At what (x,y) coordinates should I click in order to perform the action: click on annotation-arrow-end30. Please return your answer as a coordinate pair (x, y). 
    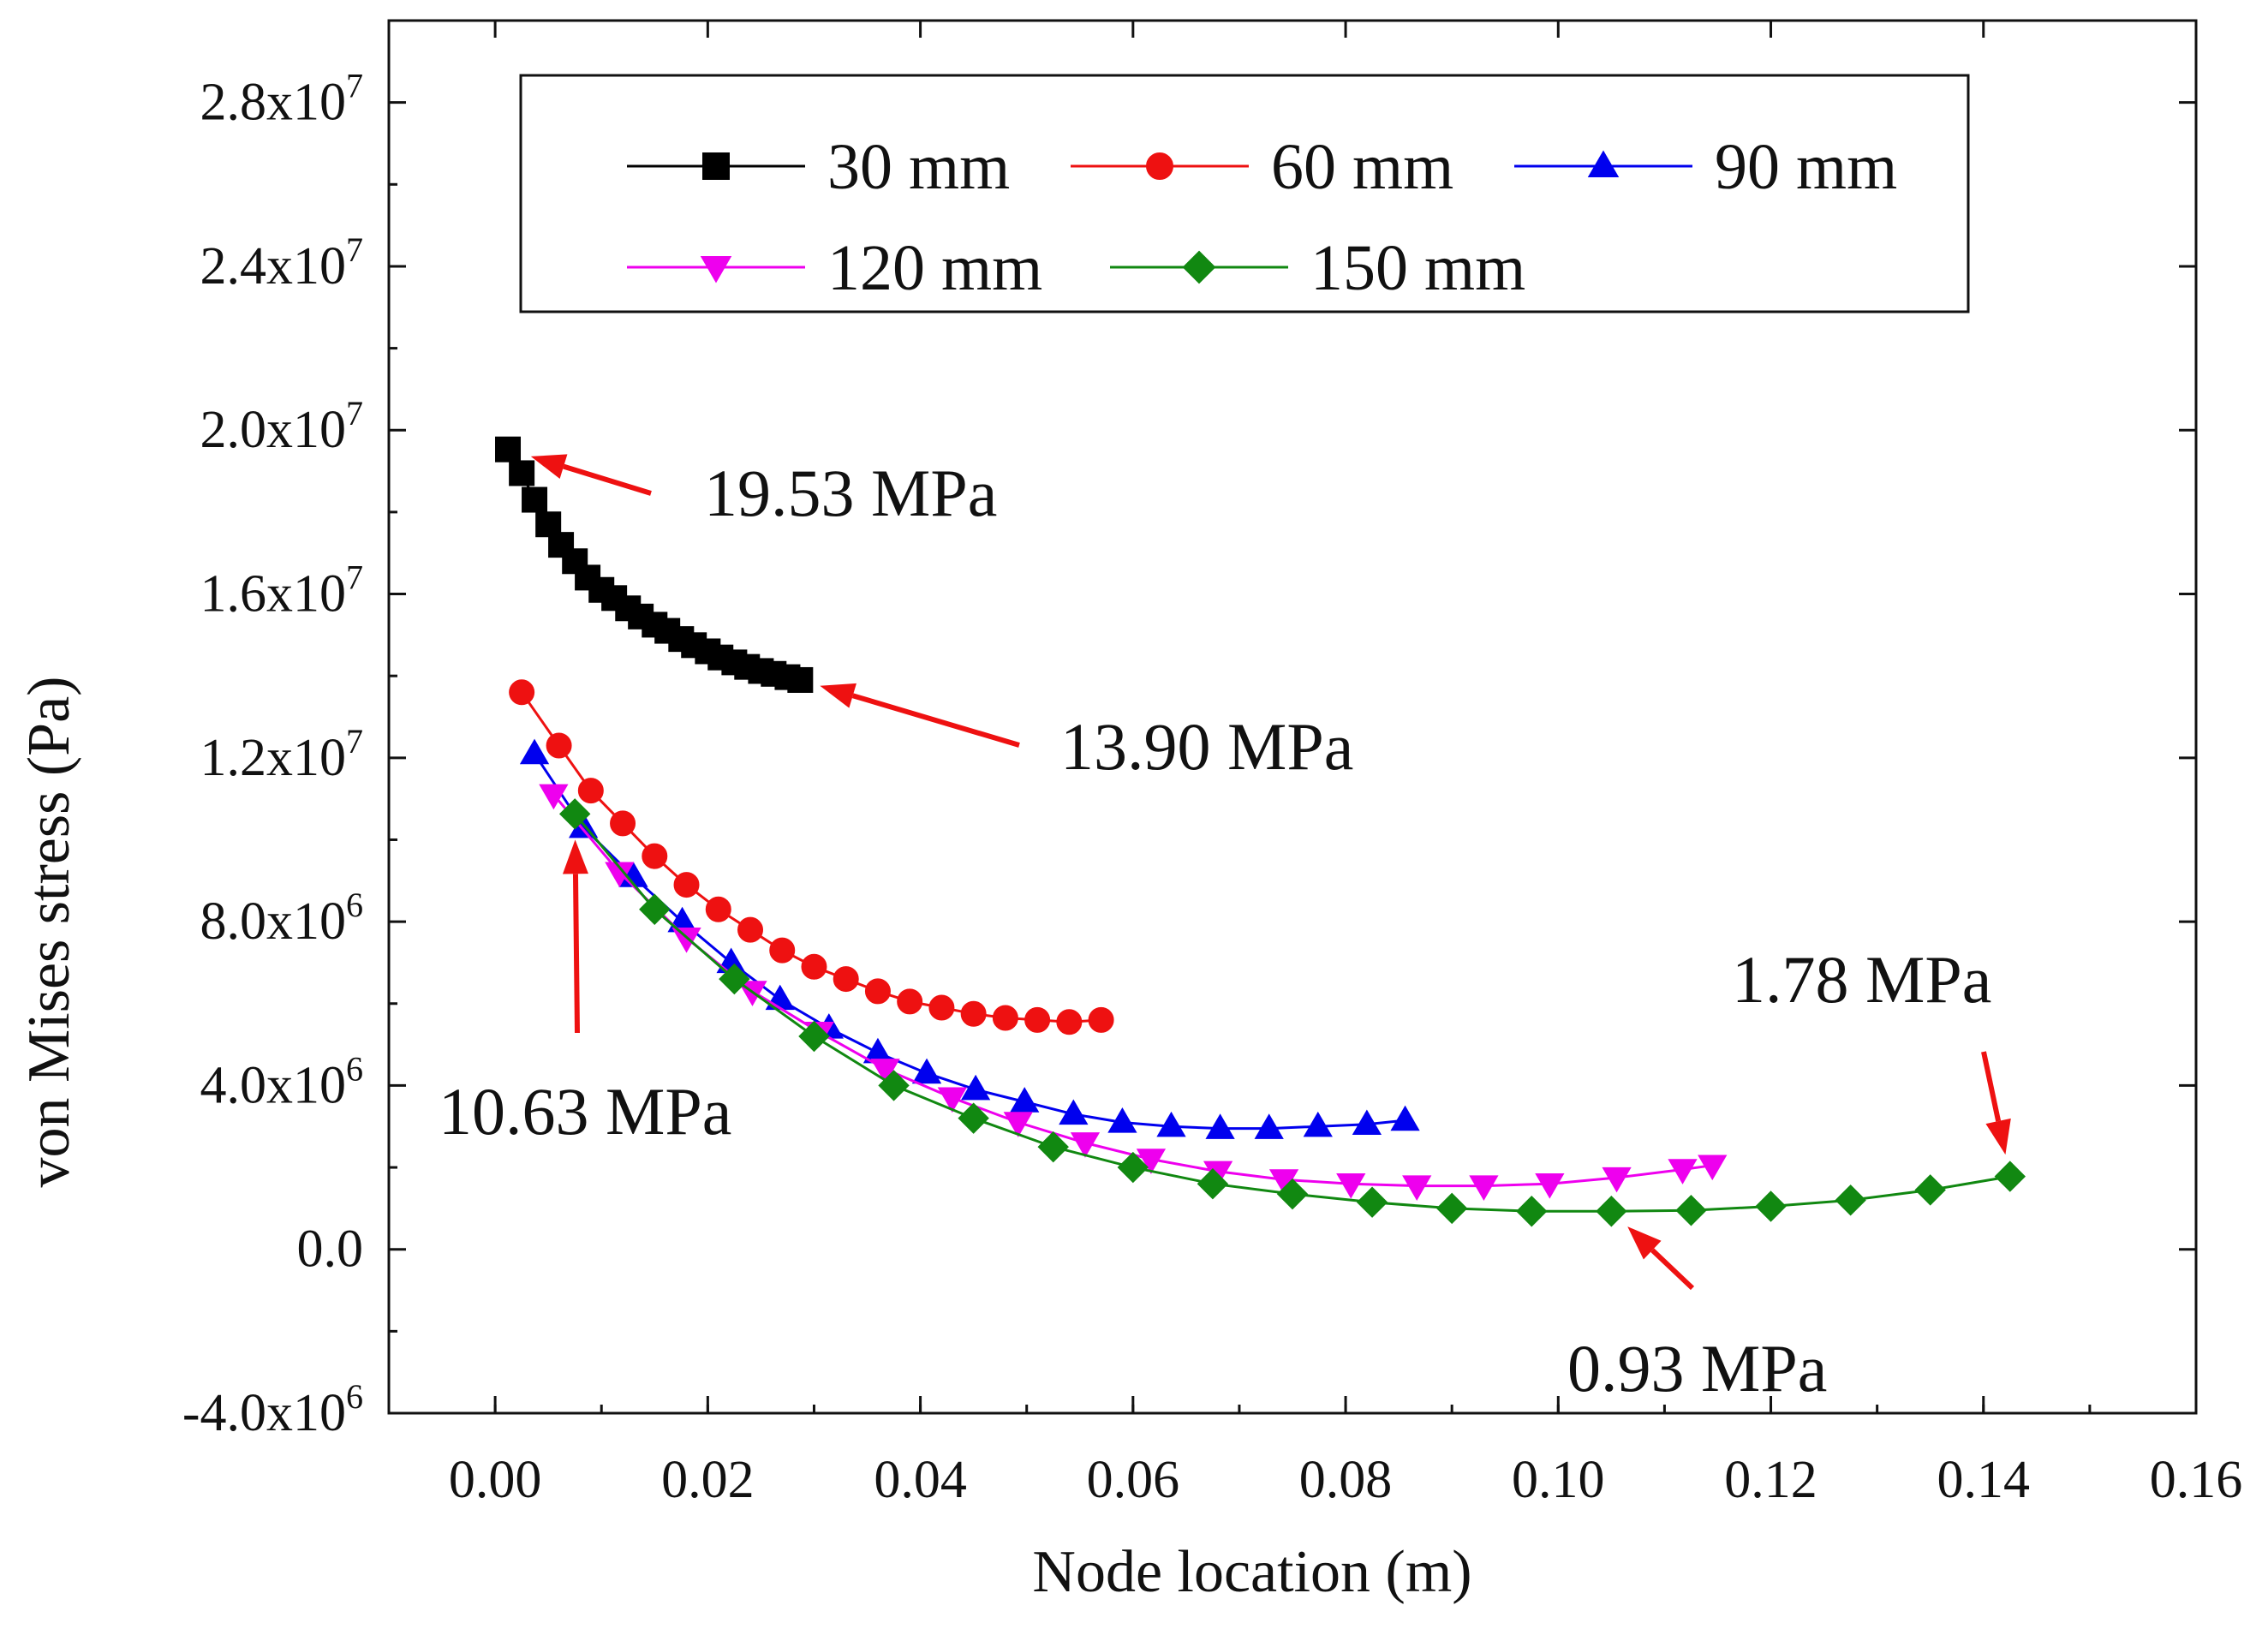
    Looking at the image, I should click on (920, 715).